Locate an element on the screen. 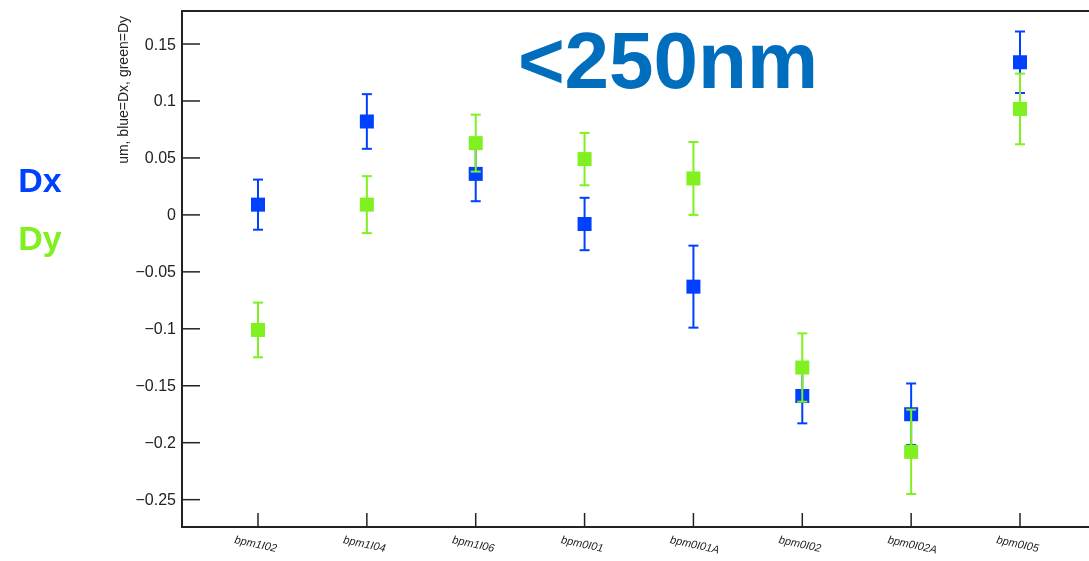 This screenshot has width=1089, height=561. annotation: <250nm is located at coordinates (668, 60).